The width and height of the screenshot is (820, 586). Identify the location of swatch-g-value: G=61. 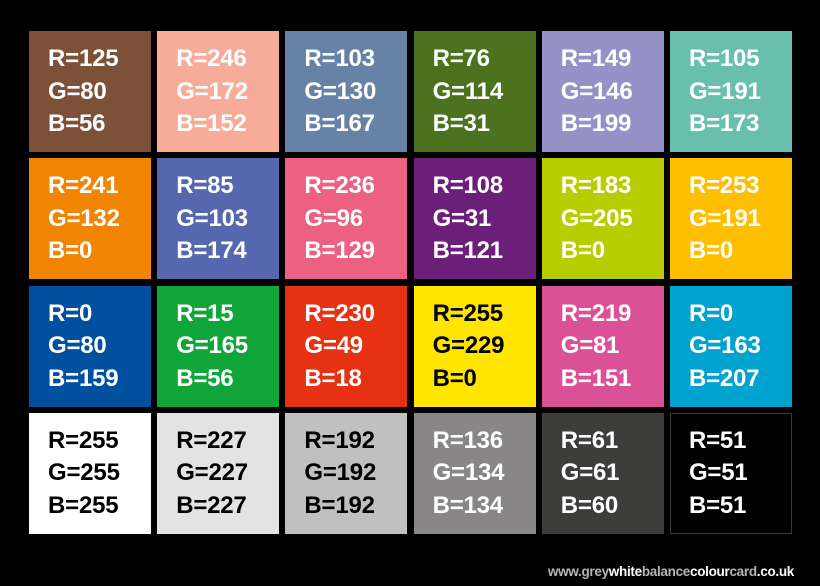
(590, 473).